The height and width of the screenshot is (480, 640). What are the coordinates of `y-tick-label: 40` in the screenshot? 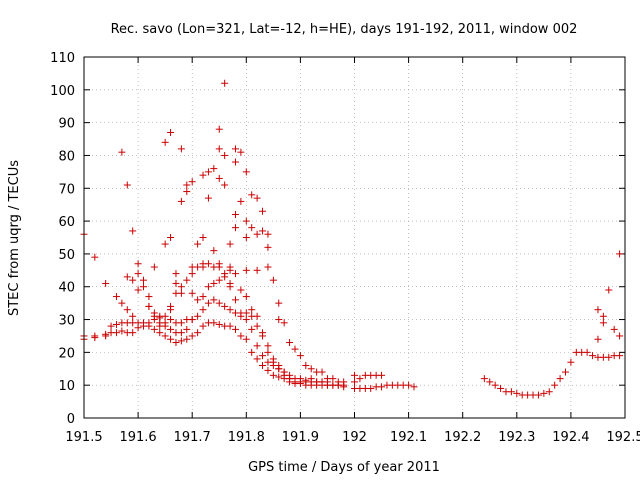 It's located at (66, 288).